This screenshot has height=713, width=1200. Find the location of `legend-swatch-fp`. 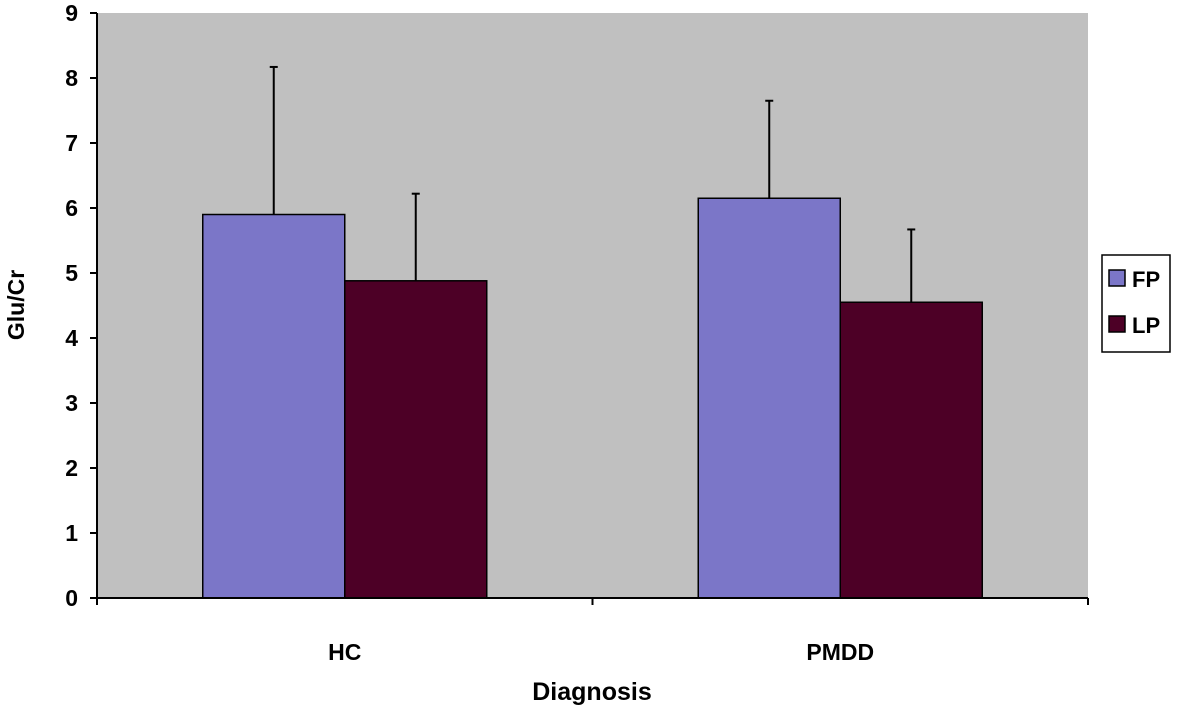

legend-swatch-fp is located at coordinates (1117, 278).